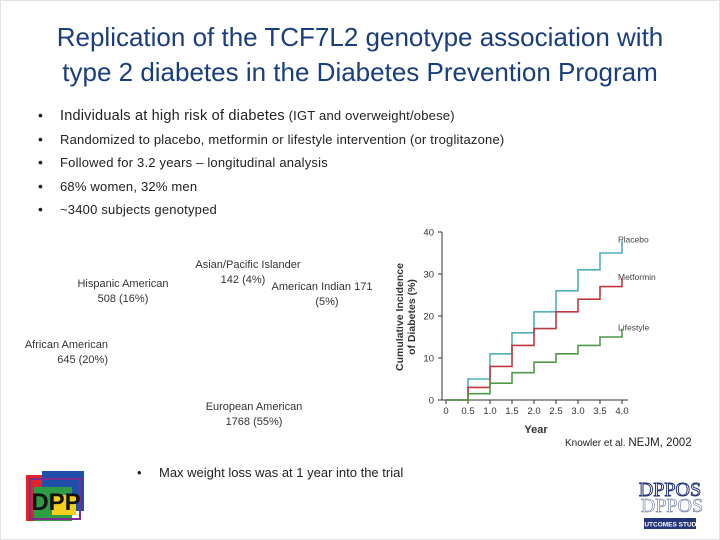 This screenshot has height=540, width=720. I want to click on y-tick-label: 20, so click(428, 317).